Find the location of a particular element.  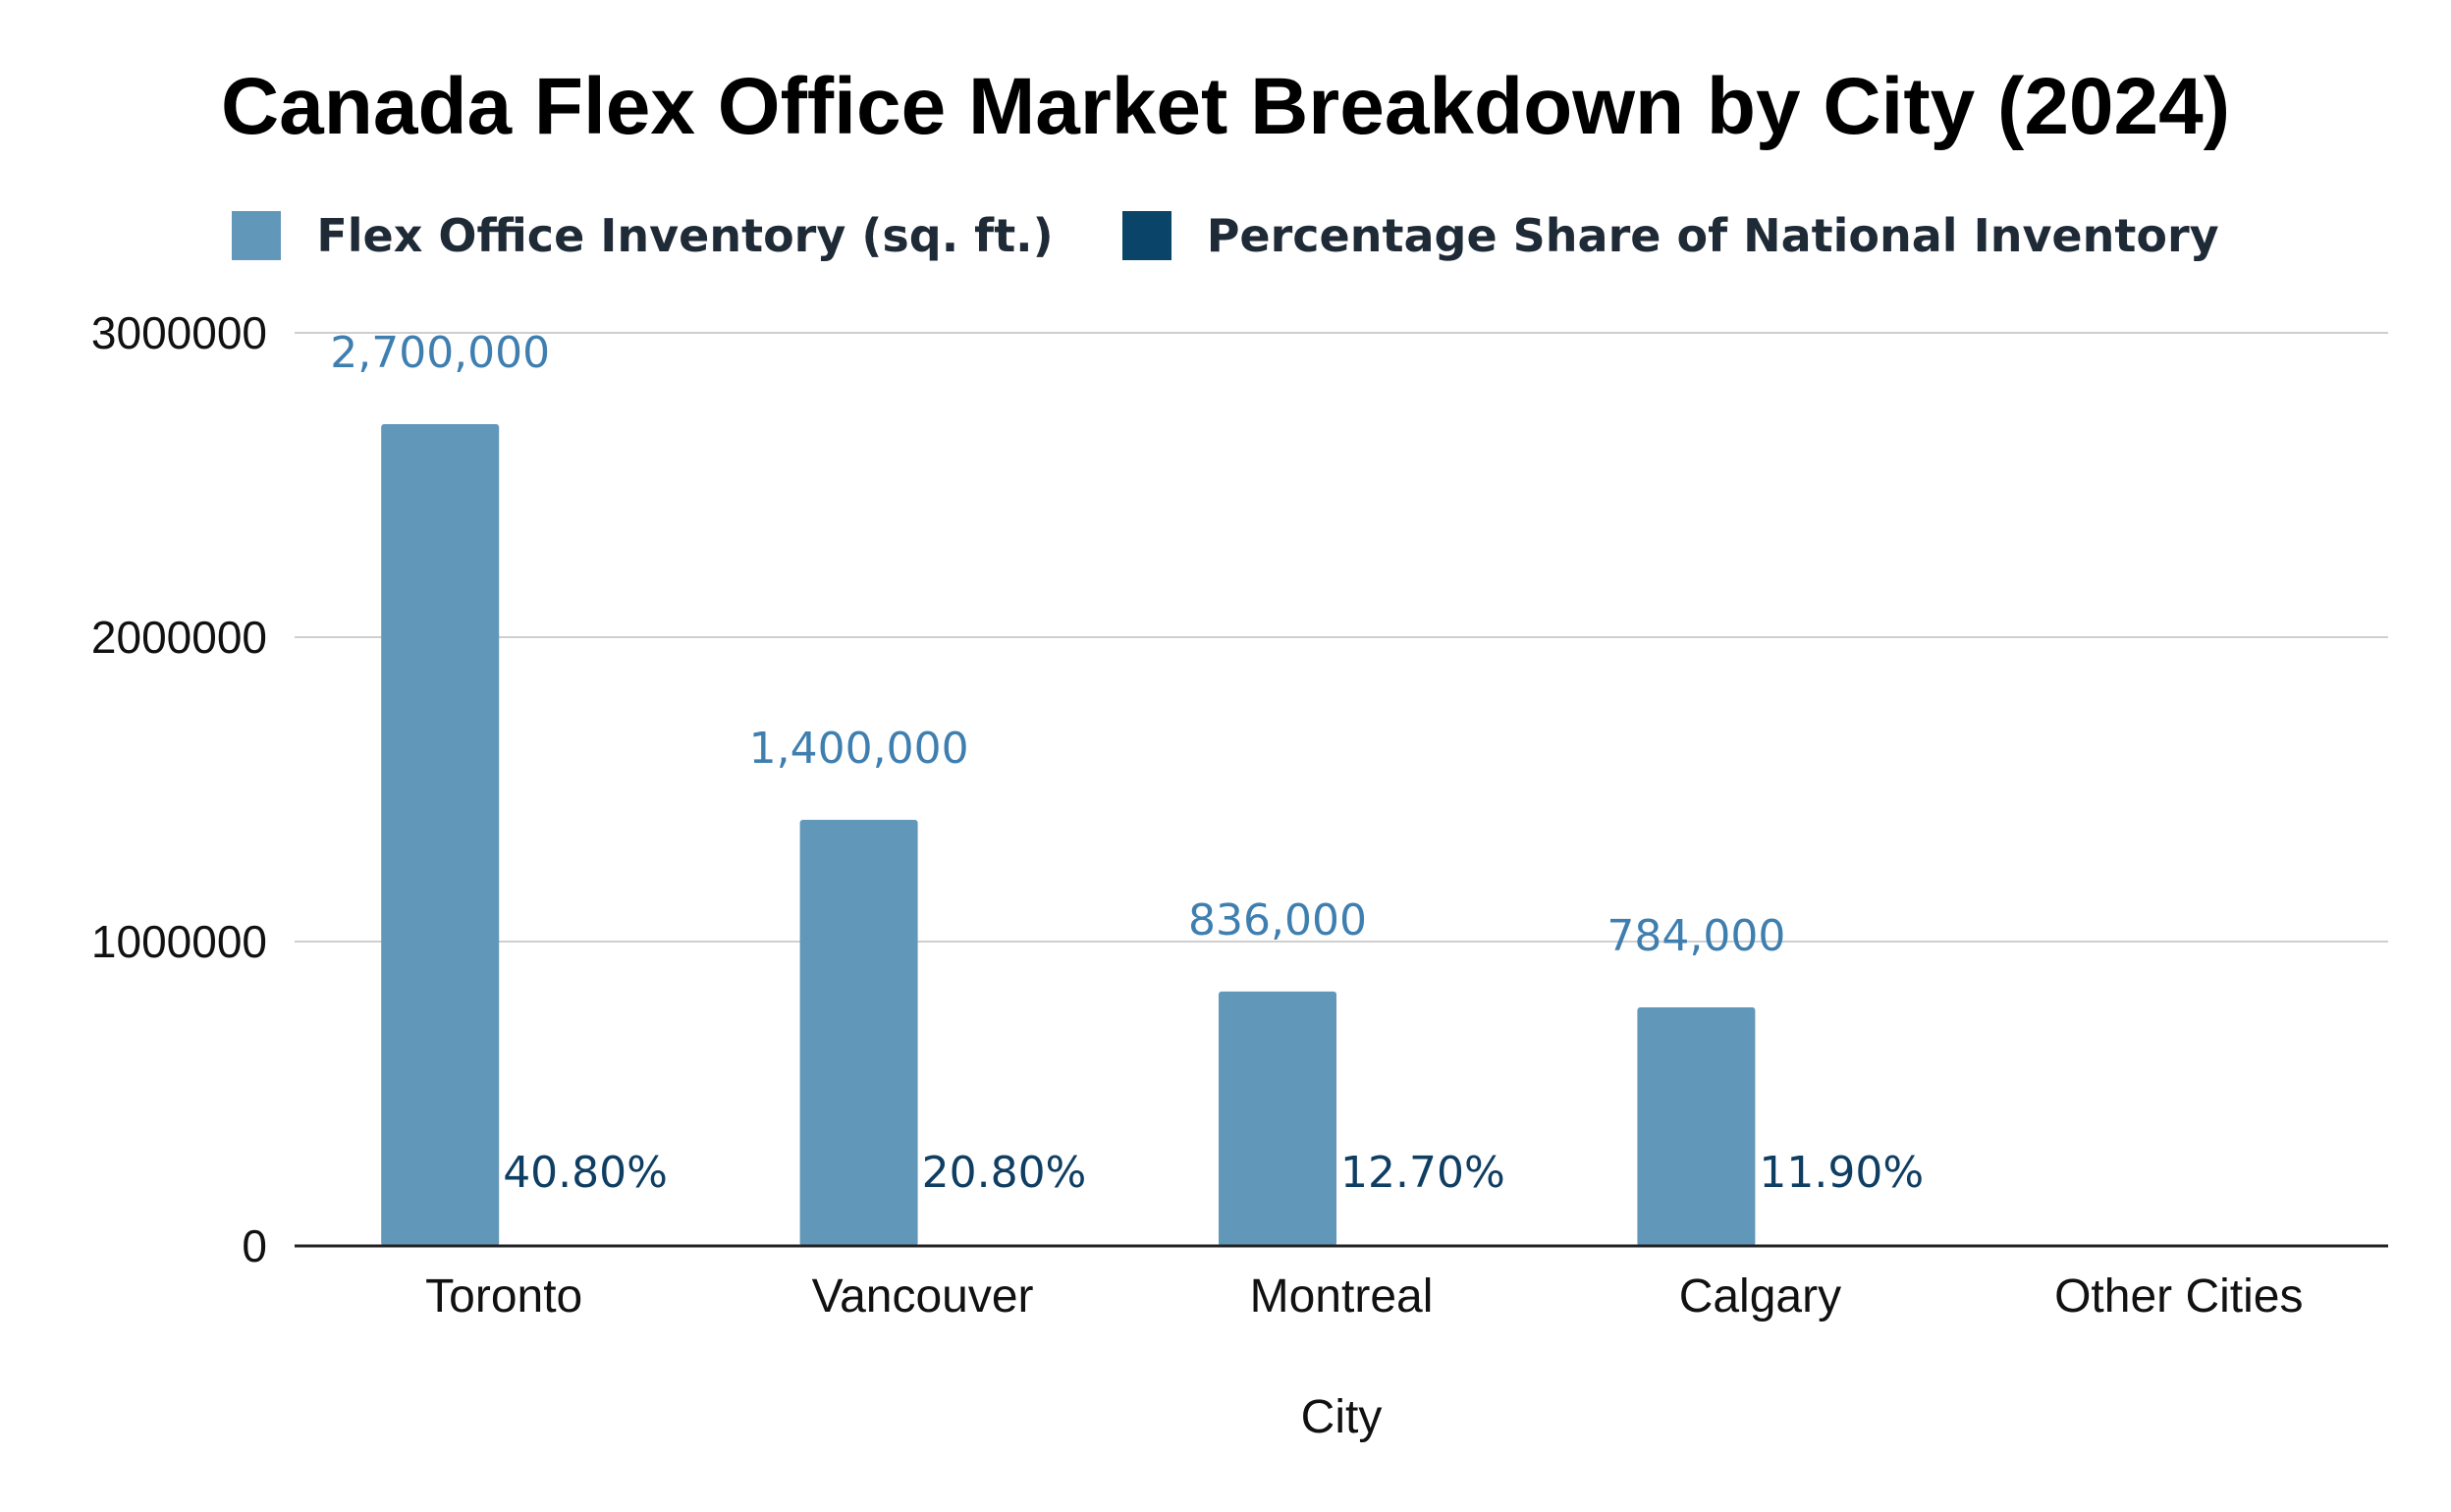

legend-item-percentage: Percentage Share of National Inventory is located at coordinates (1670, 236).